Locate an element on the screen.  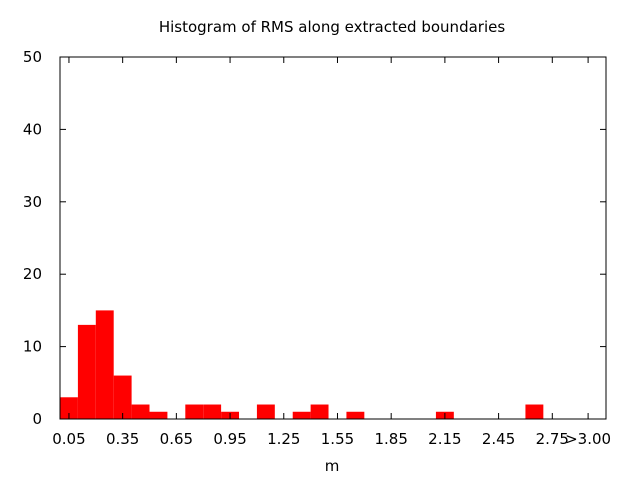
x-tick-label: 0.35 is located at coordinates (122, 439).